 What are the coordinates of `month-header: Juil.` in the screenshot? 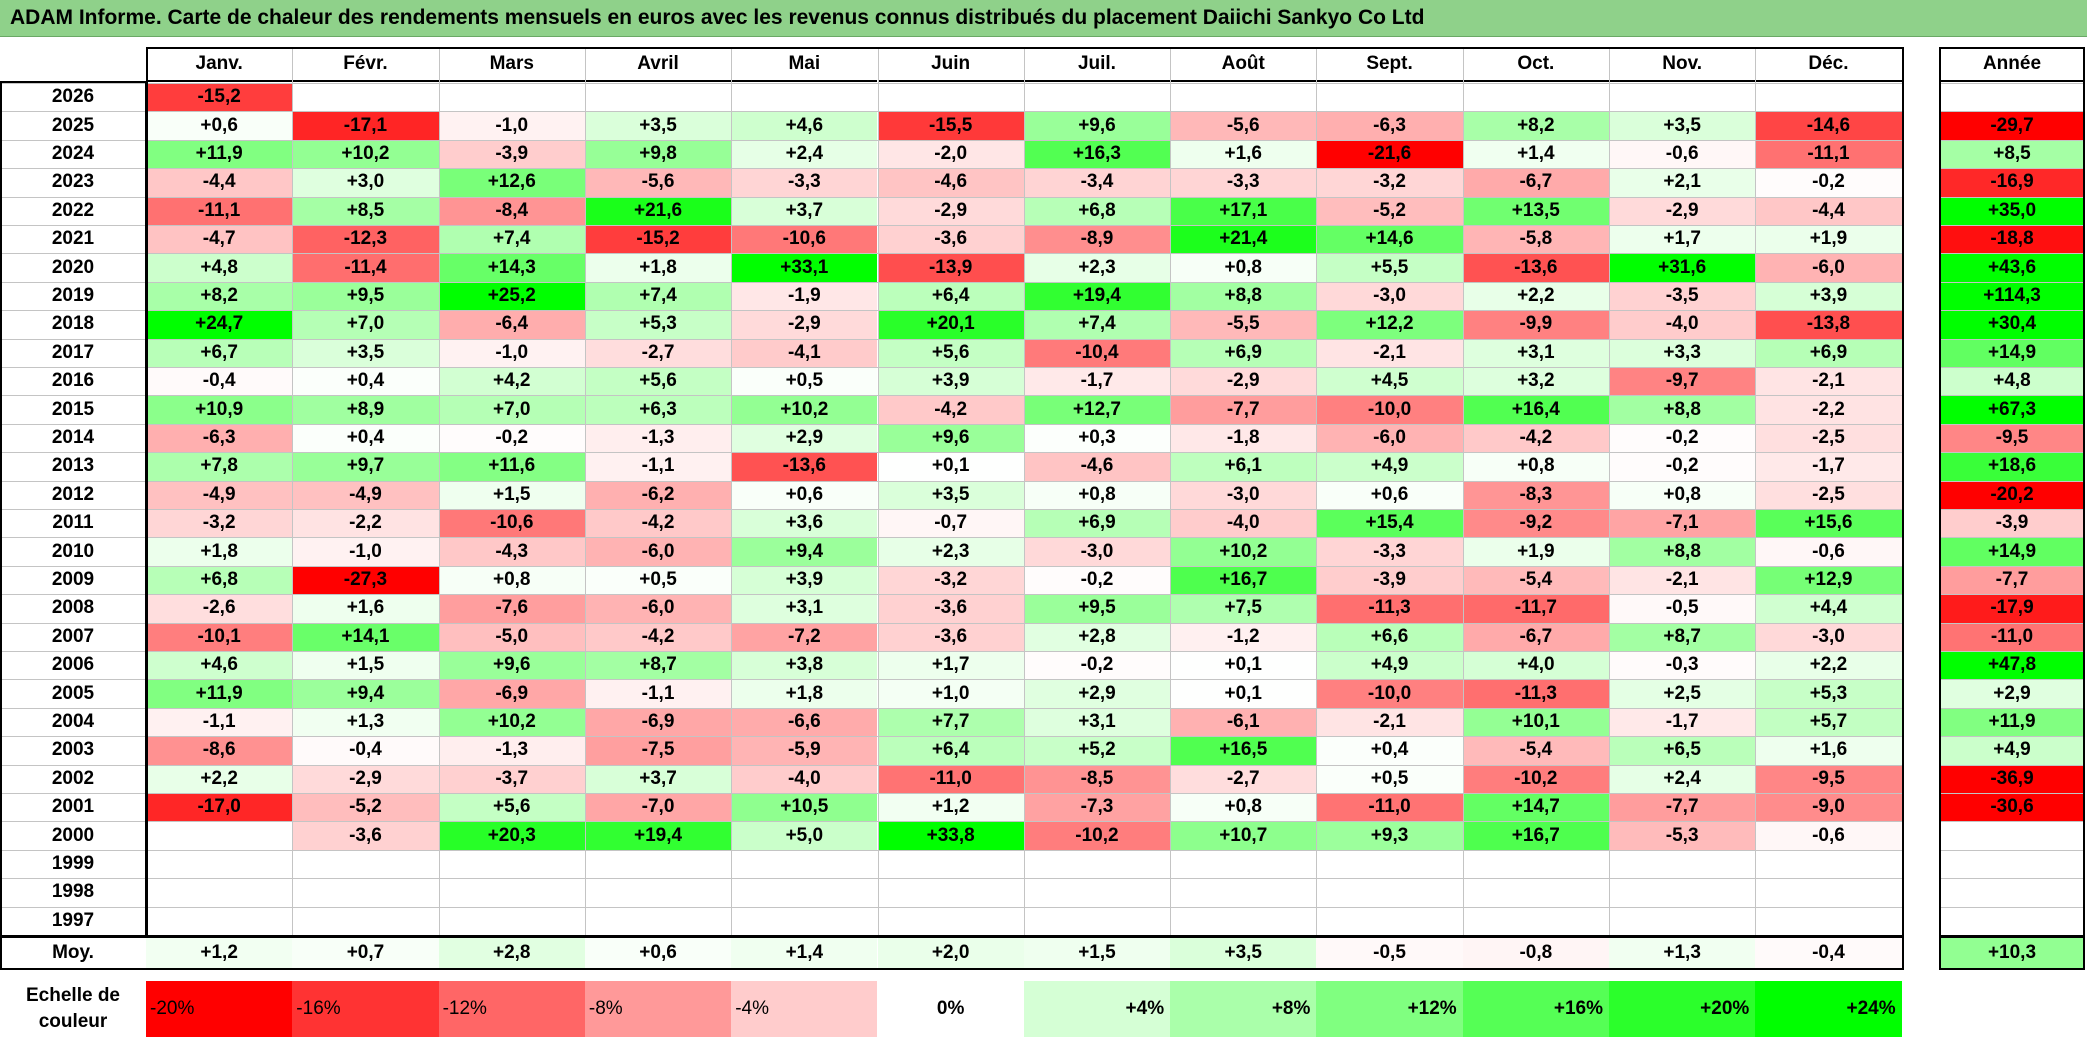 It's located at (1097, 64).